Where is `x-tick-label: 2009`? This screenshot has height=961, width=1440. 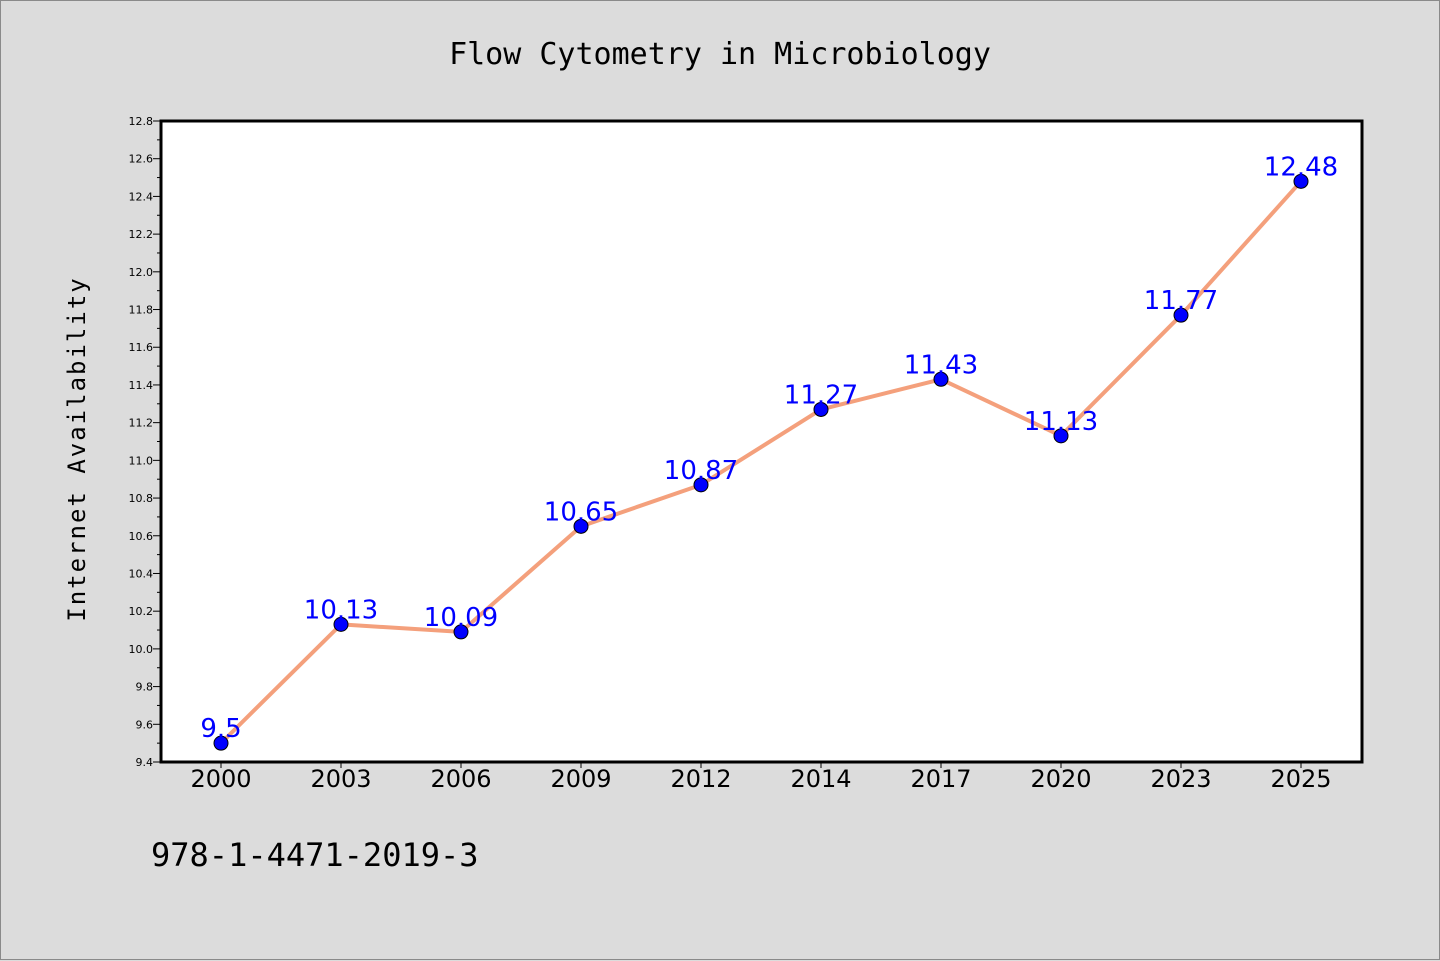 x-tick-label: 2009 is located at coordinates (580, 779).